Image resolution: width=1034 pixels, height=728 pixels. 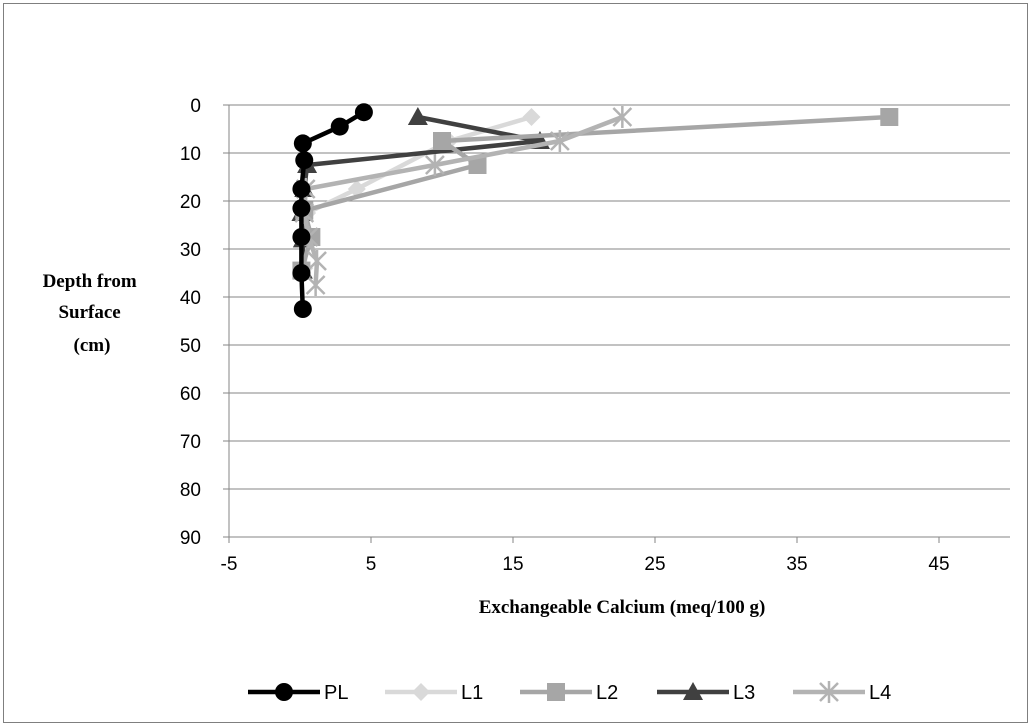 I want to click on x-tick-label: 15, so click(x=512, y=564).